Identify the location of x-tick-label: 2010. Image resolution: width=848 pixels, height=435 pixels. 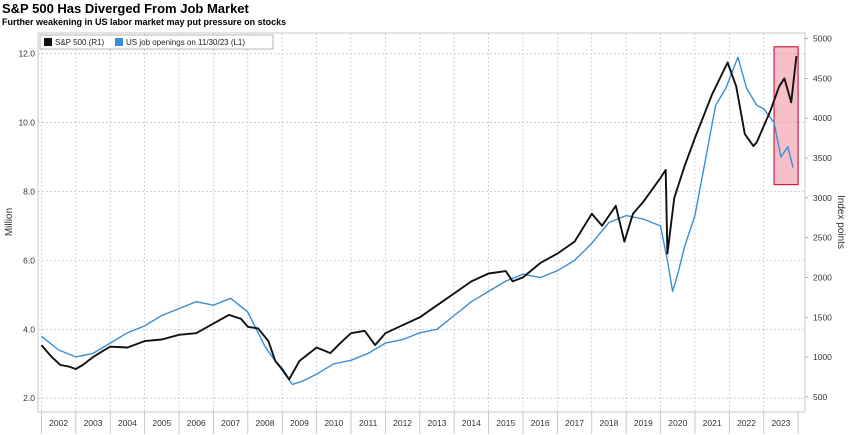
(333, 423).